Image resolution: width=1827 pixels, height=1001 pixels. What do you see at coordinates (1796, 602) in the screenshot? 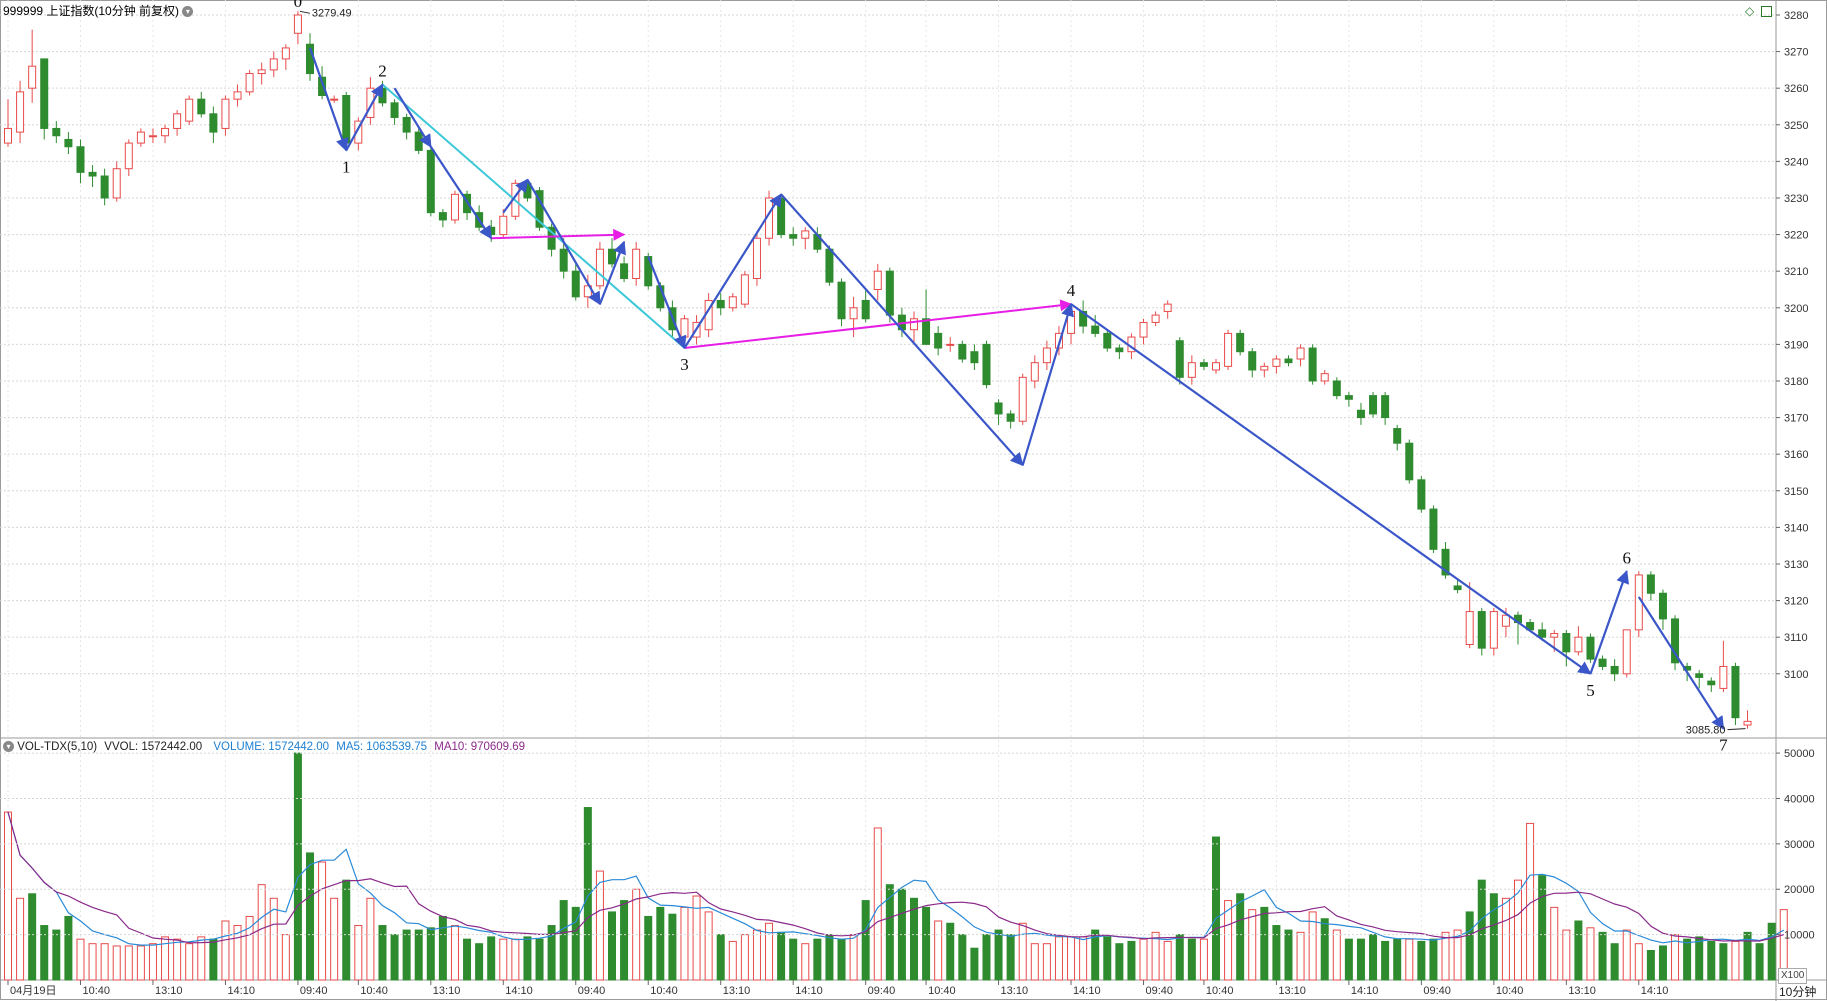
I see `y-tick-label: 3120` at bounding box center [1796, 602].